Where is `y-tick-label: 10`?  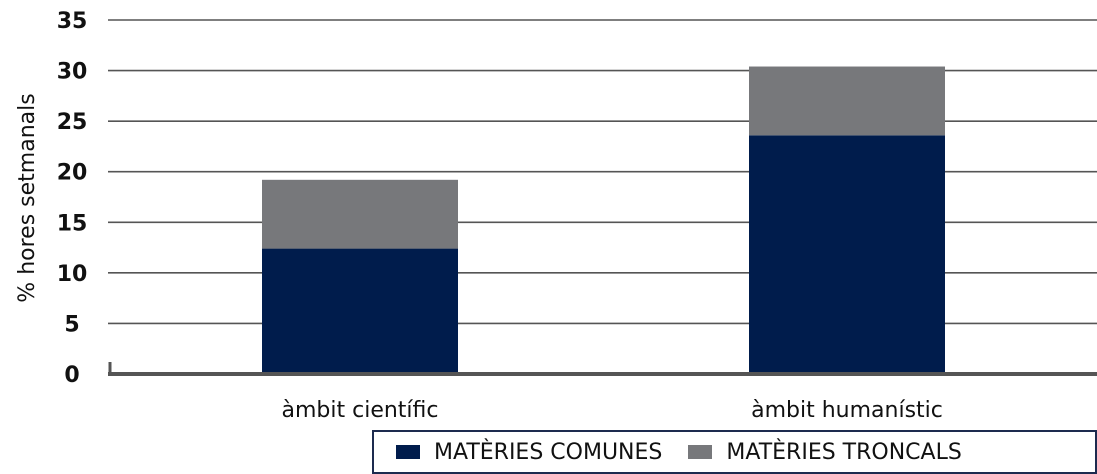 y-tick-label: 10 is located at coordinates (72, 274).